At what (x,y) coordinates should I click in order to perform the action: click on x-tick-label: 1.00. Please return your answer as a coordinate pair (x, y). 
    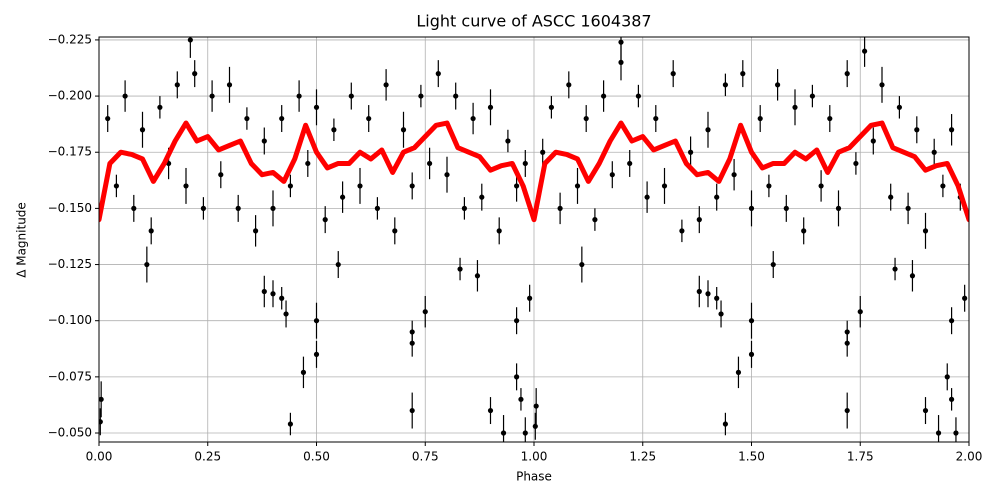
    Looking at the image, I should click on (534, 457).